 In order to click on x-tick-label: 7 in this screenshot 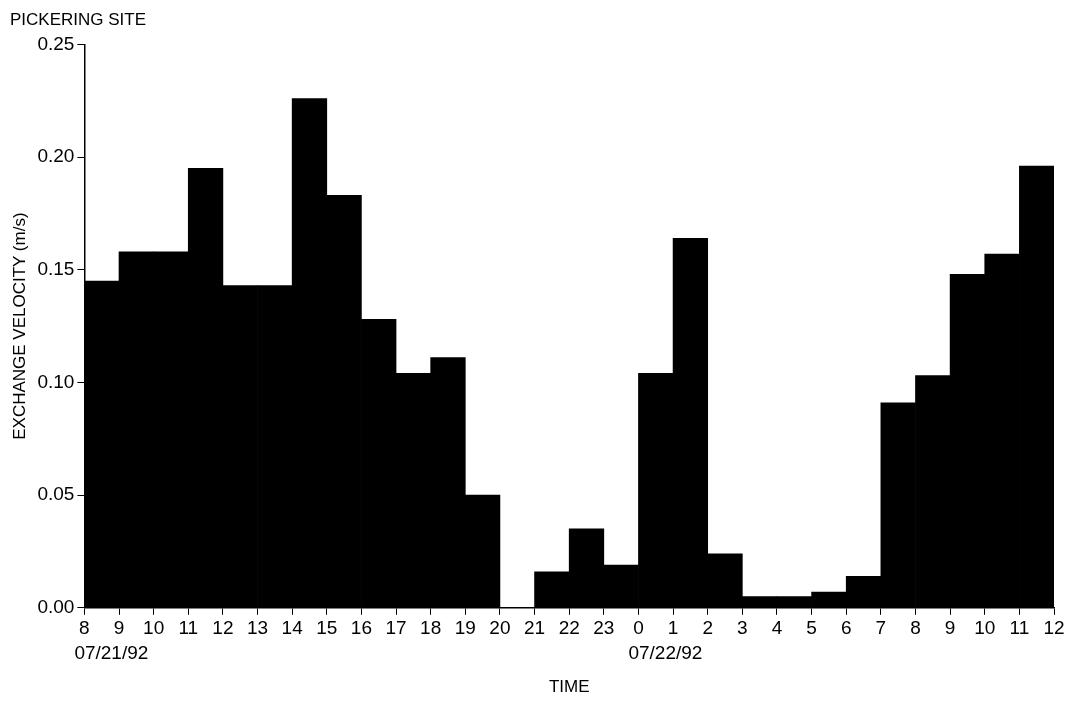, I will do `click(881, 628)`.